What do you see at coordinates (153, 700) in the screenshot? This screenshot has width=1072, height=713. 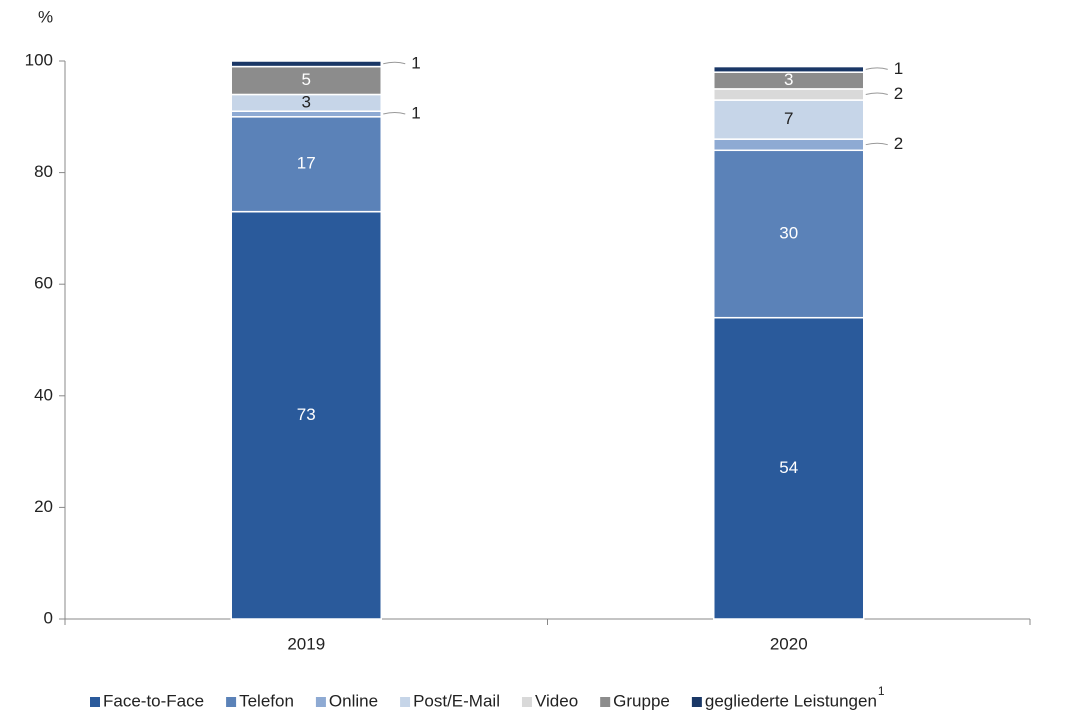 I see `legend-label: Face-to-Face` at bounding box center [153, 700].